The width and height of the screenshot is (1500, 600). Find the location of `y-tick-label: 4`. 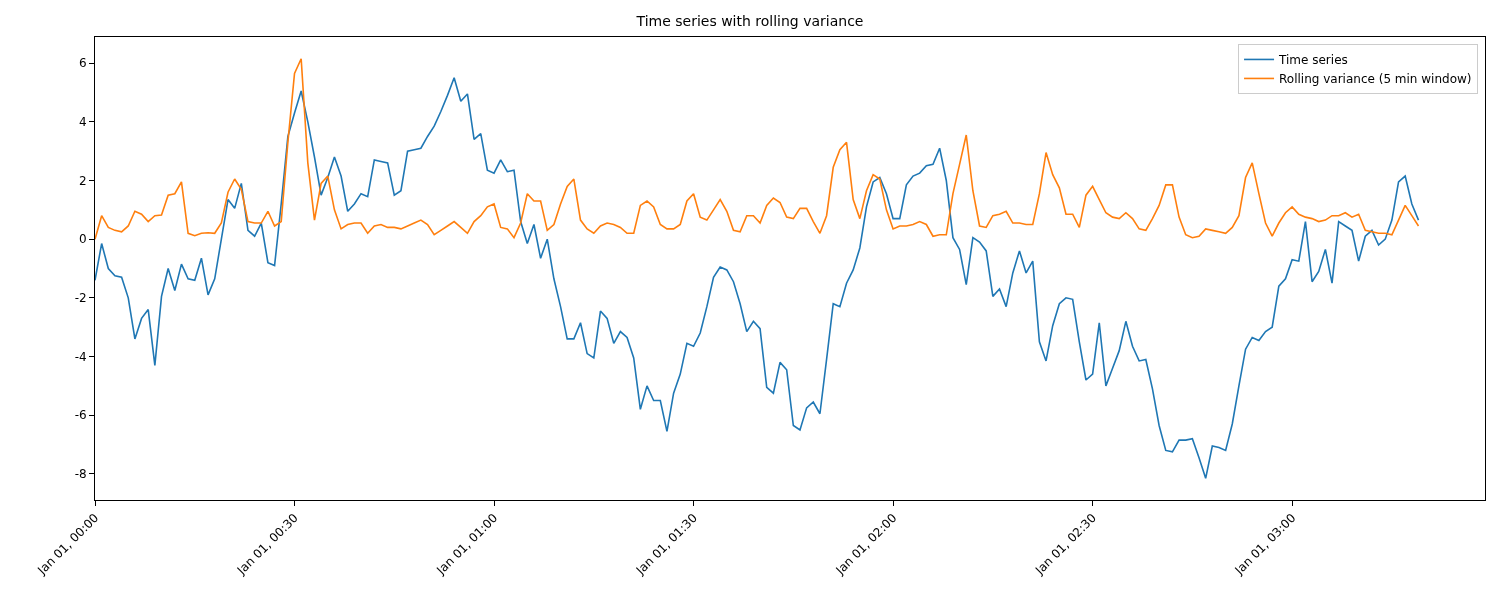

y-tick-label: 4 is located at coordinates (82, 122).